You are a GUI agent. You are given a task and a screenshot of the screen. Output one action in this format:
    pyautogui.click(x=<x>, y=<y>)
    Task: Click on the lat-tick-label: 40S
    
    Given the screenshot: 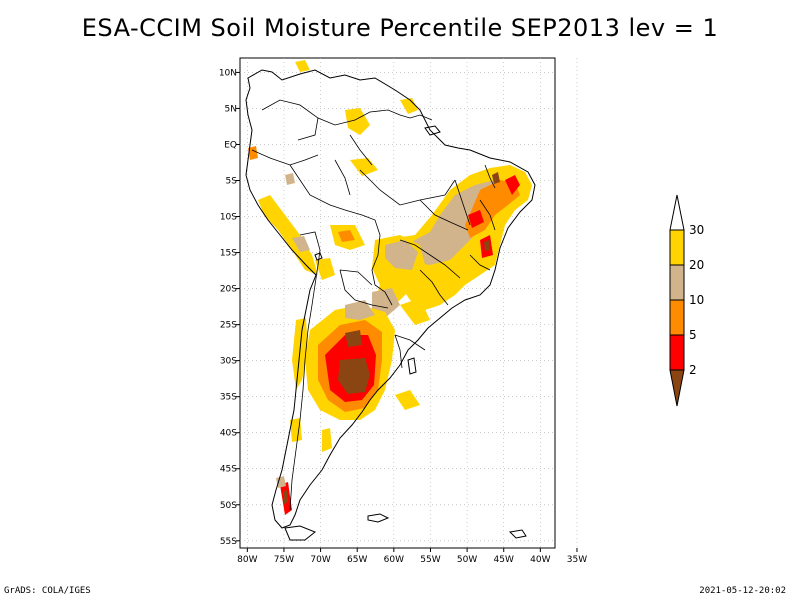 What is the action you would take?
    pyautogui.click(x=228, y=434)
    